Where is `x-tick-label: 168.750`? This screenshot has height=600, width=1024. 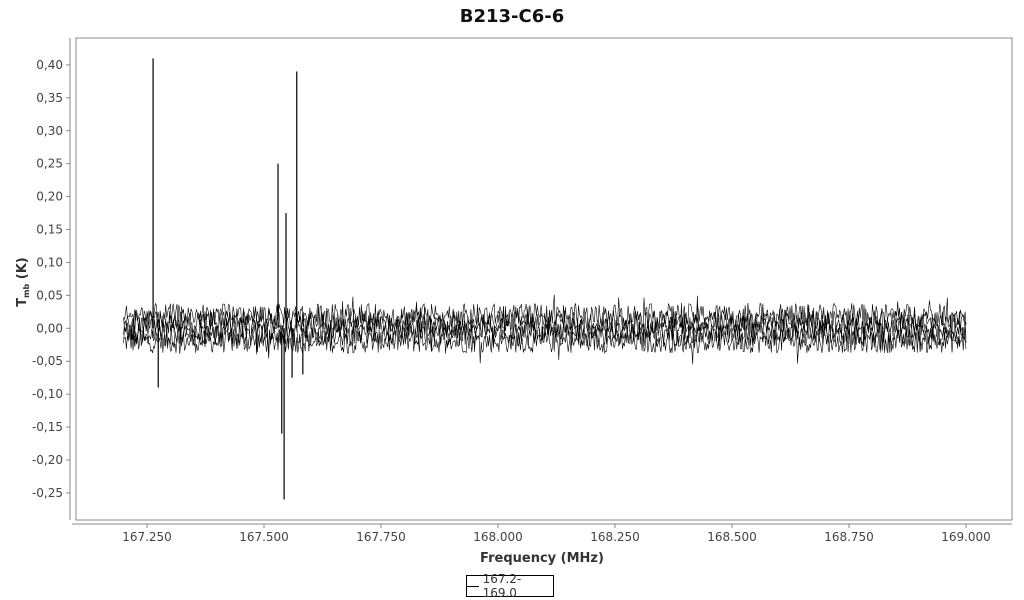 x-tick-label: 168.750 is located at coordinates (849, 537).